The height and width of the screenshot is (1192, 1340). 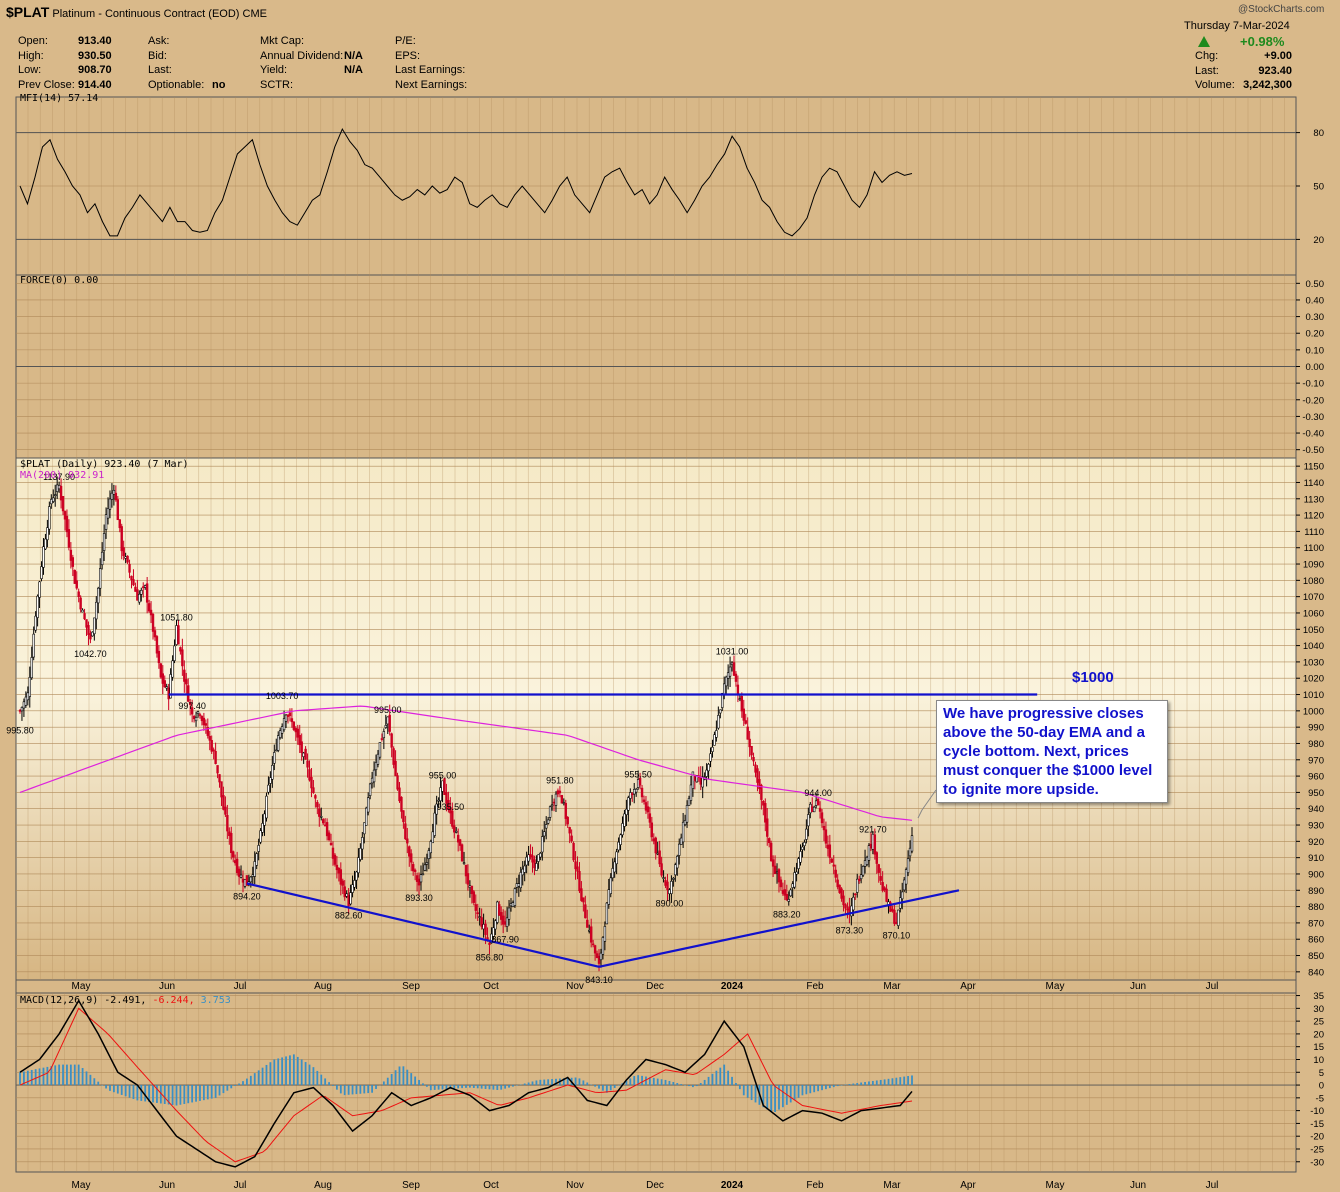 I want to click on date-axis-band, so click(x=656, y=986).